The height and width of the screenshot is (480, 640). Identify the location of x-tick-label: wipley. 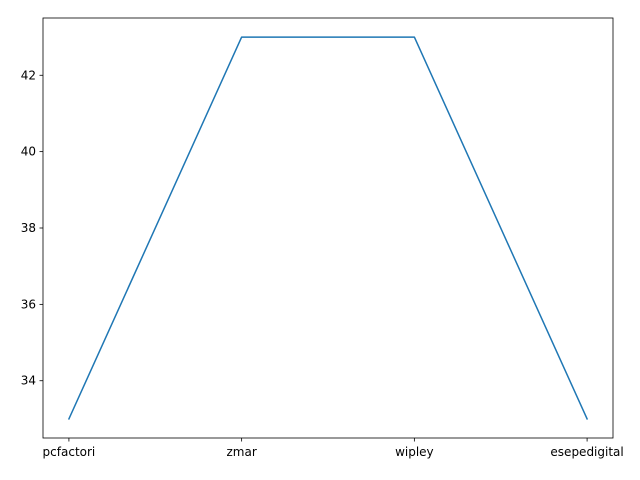
(414, 452).